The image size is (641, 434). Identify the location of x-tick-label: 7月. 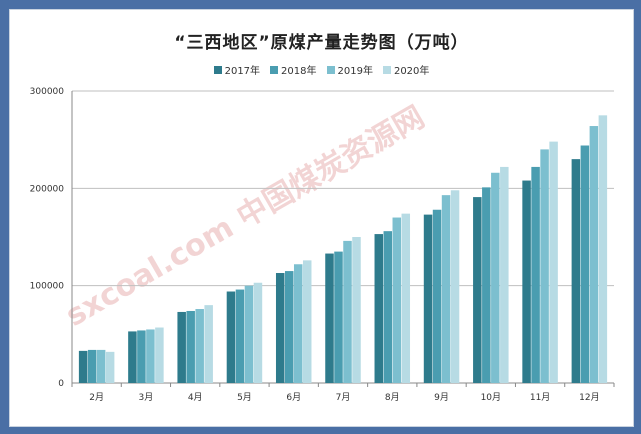
(343, 397).